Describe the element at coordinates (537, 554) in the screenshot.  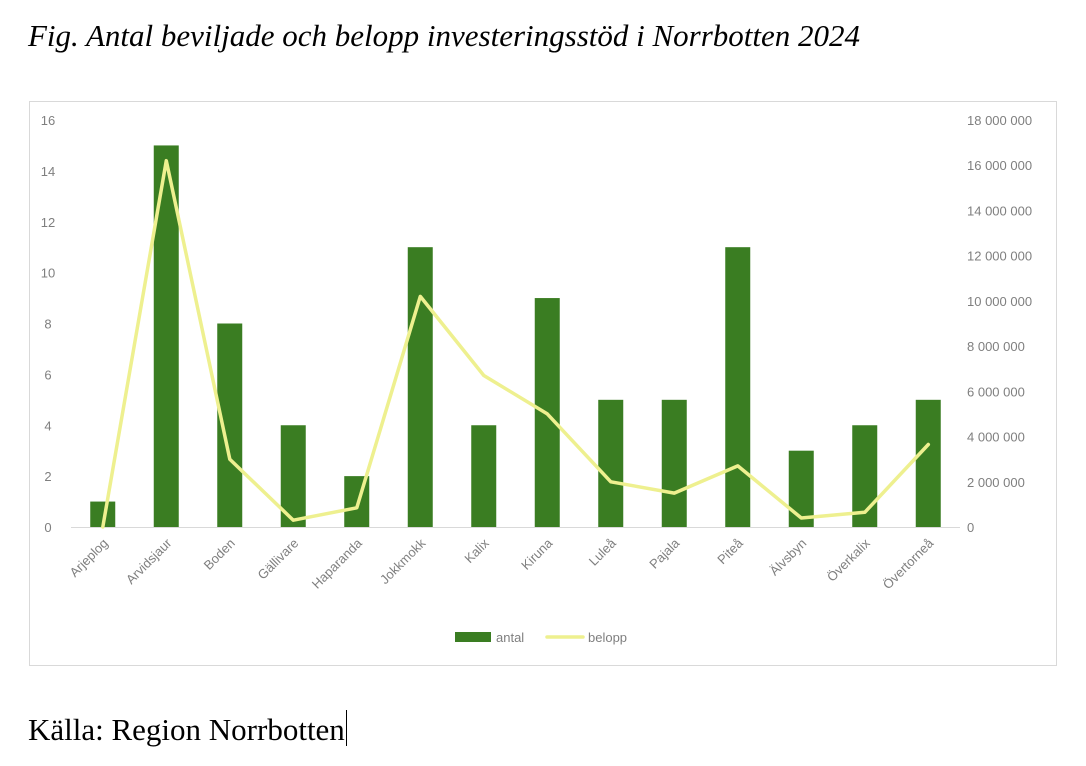
I see `category-label: Kiruna` at that location.